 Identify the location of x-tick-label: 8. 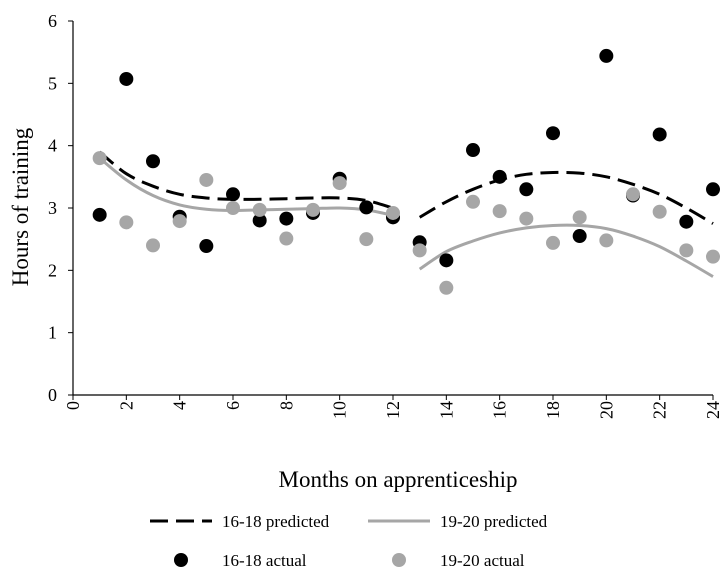
(286, 405).